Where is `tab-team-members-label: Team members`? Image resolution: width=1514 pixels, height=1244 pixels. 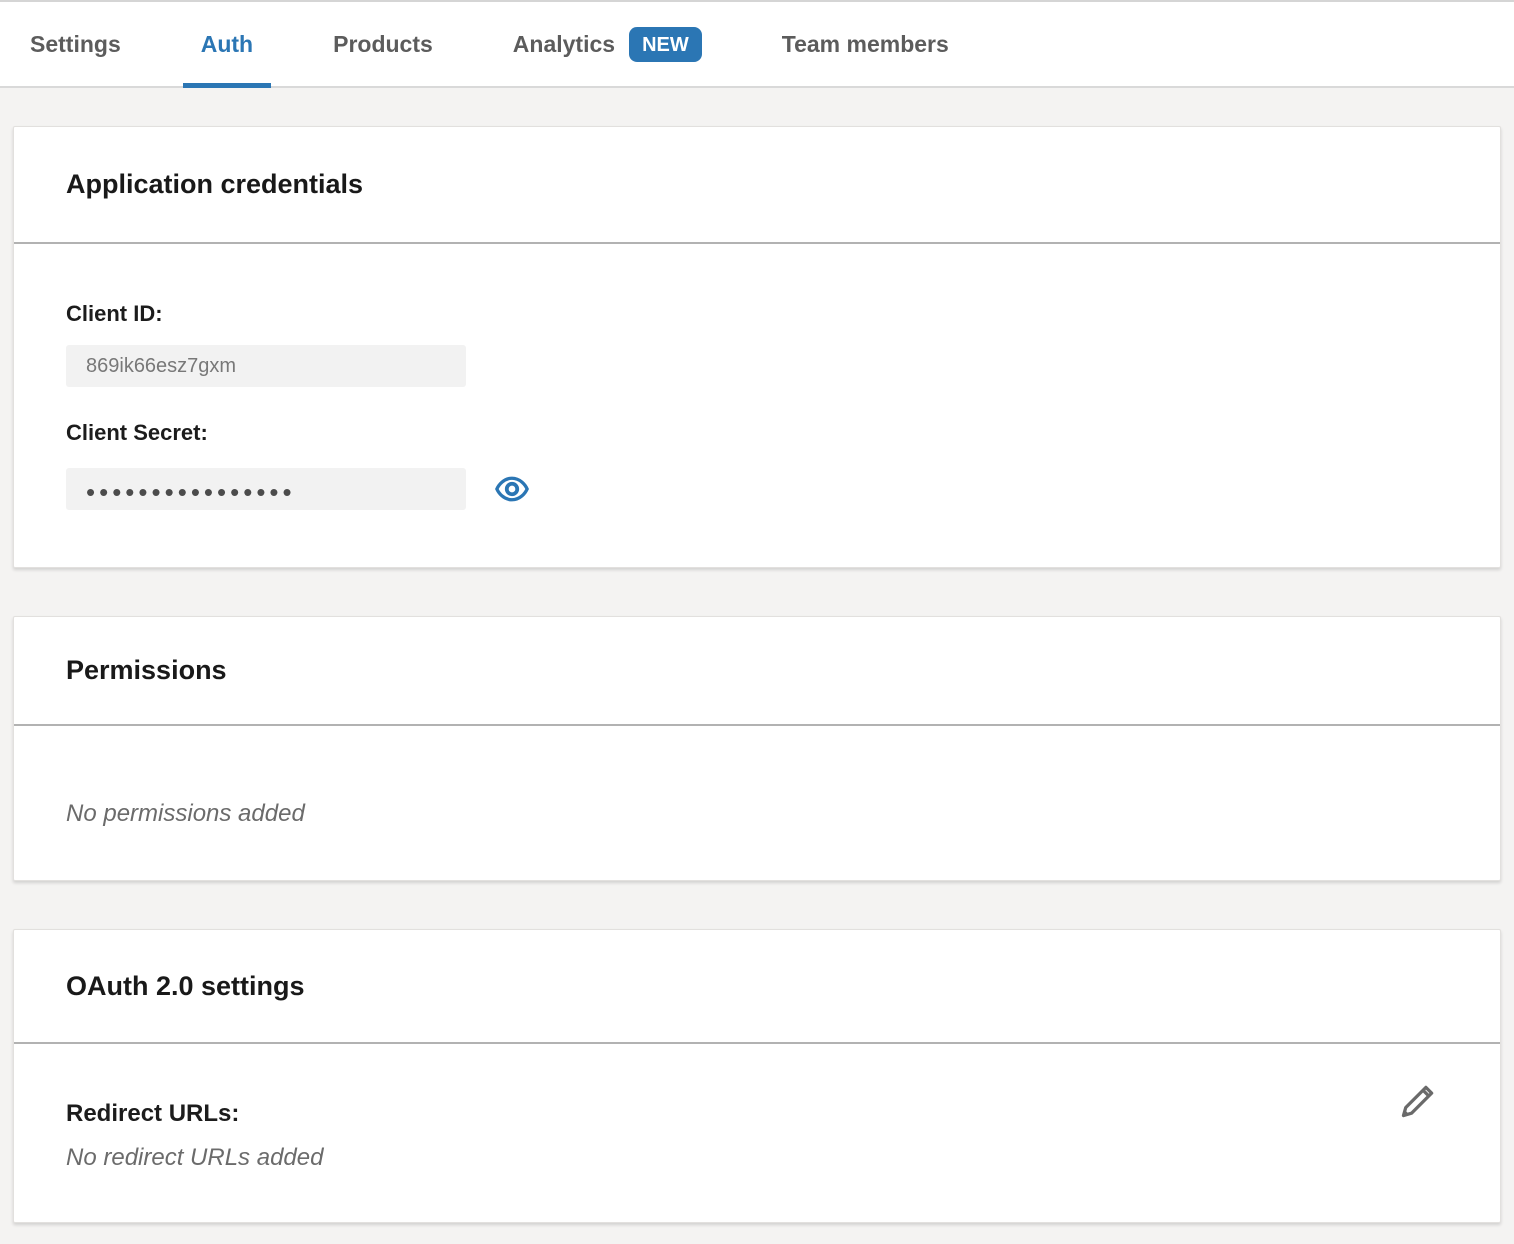
tab-team-members-label: Team members is located at coordinates (865, 43).